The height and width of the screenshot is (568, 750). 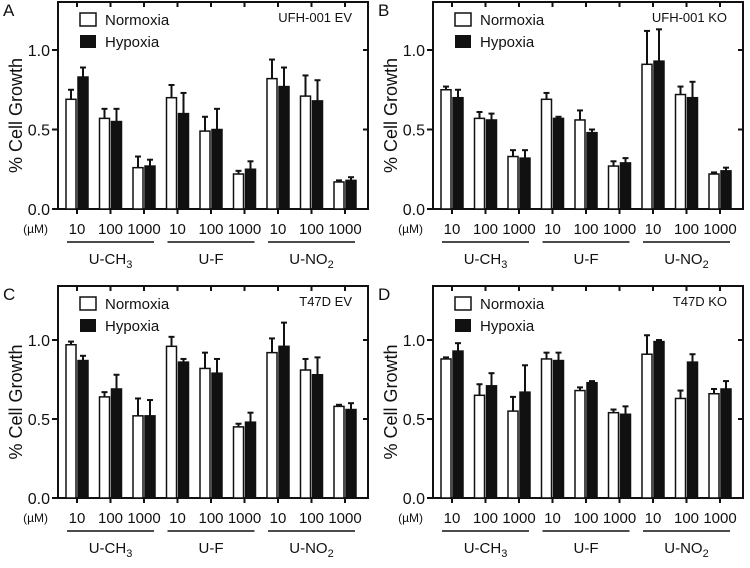 What do you see at coordinates (384, 294) in the screenshot?
I see `panel-letter: D` at bounding box center [384, 294].